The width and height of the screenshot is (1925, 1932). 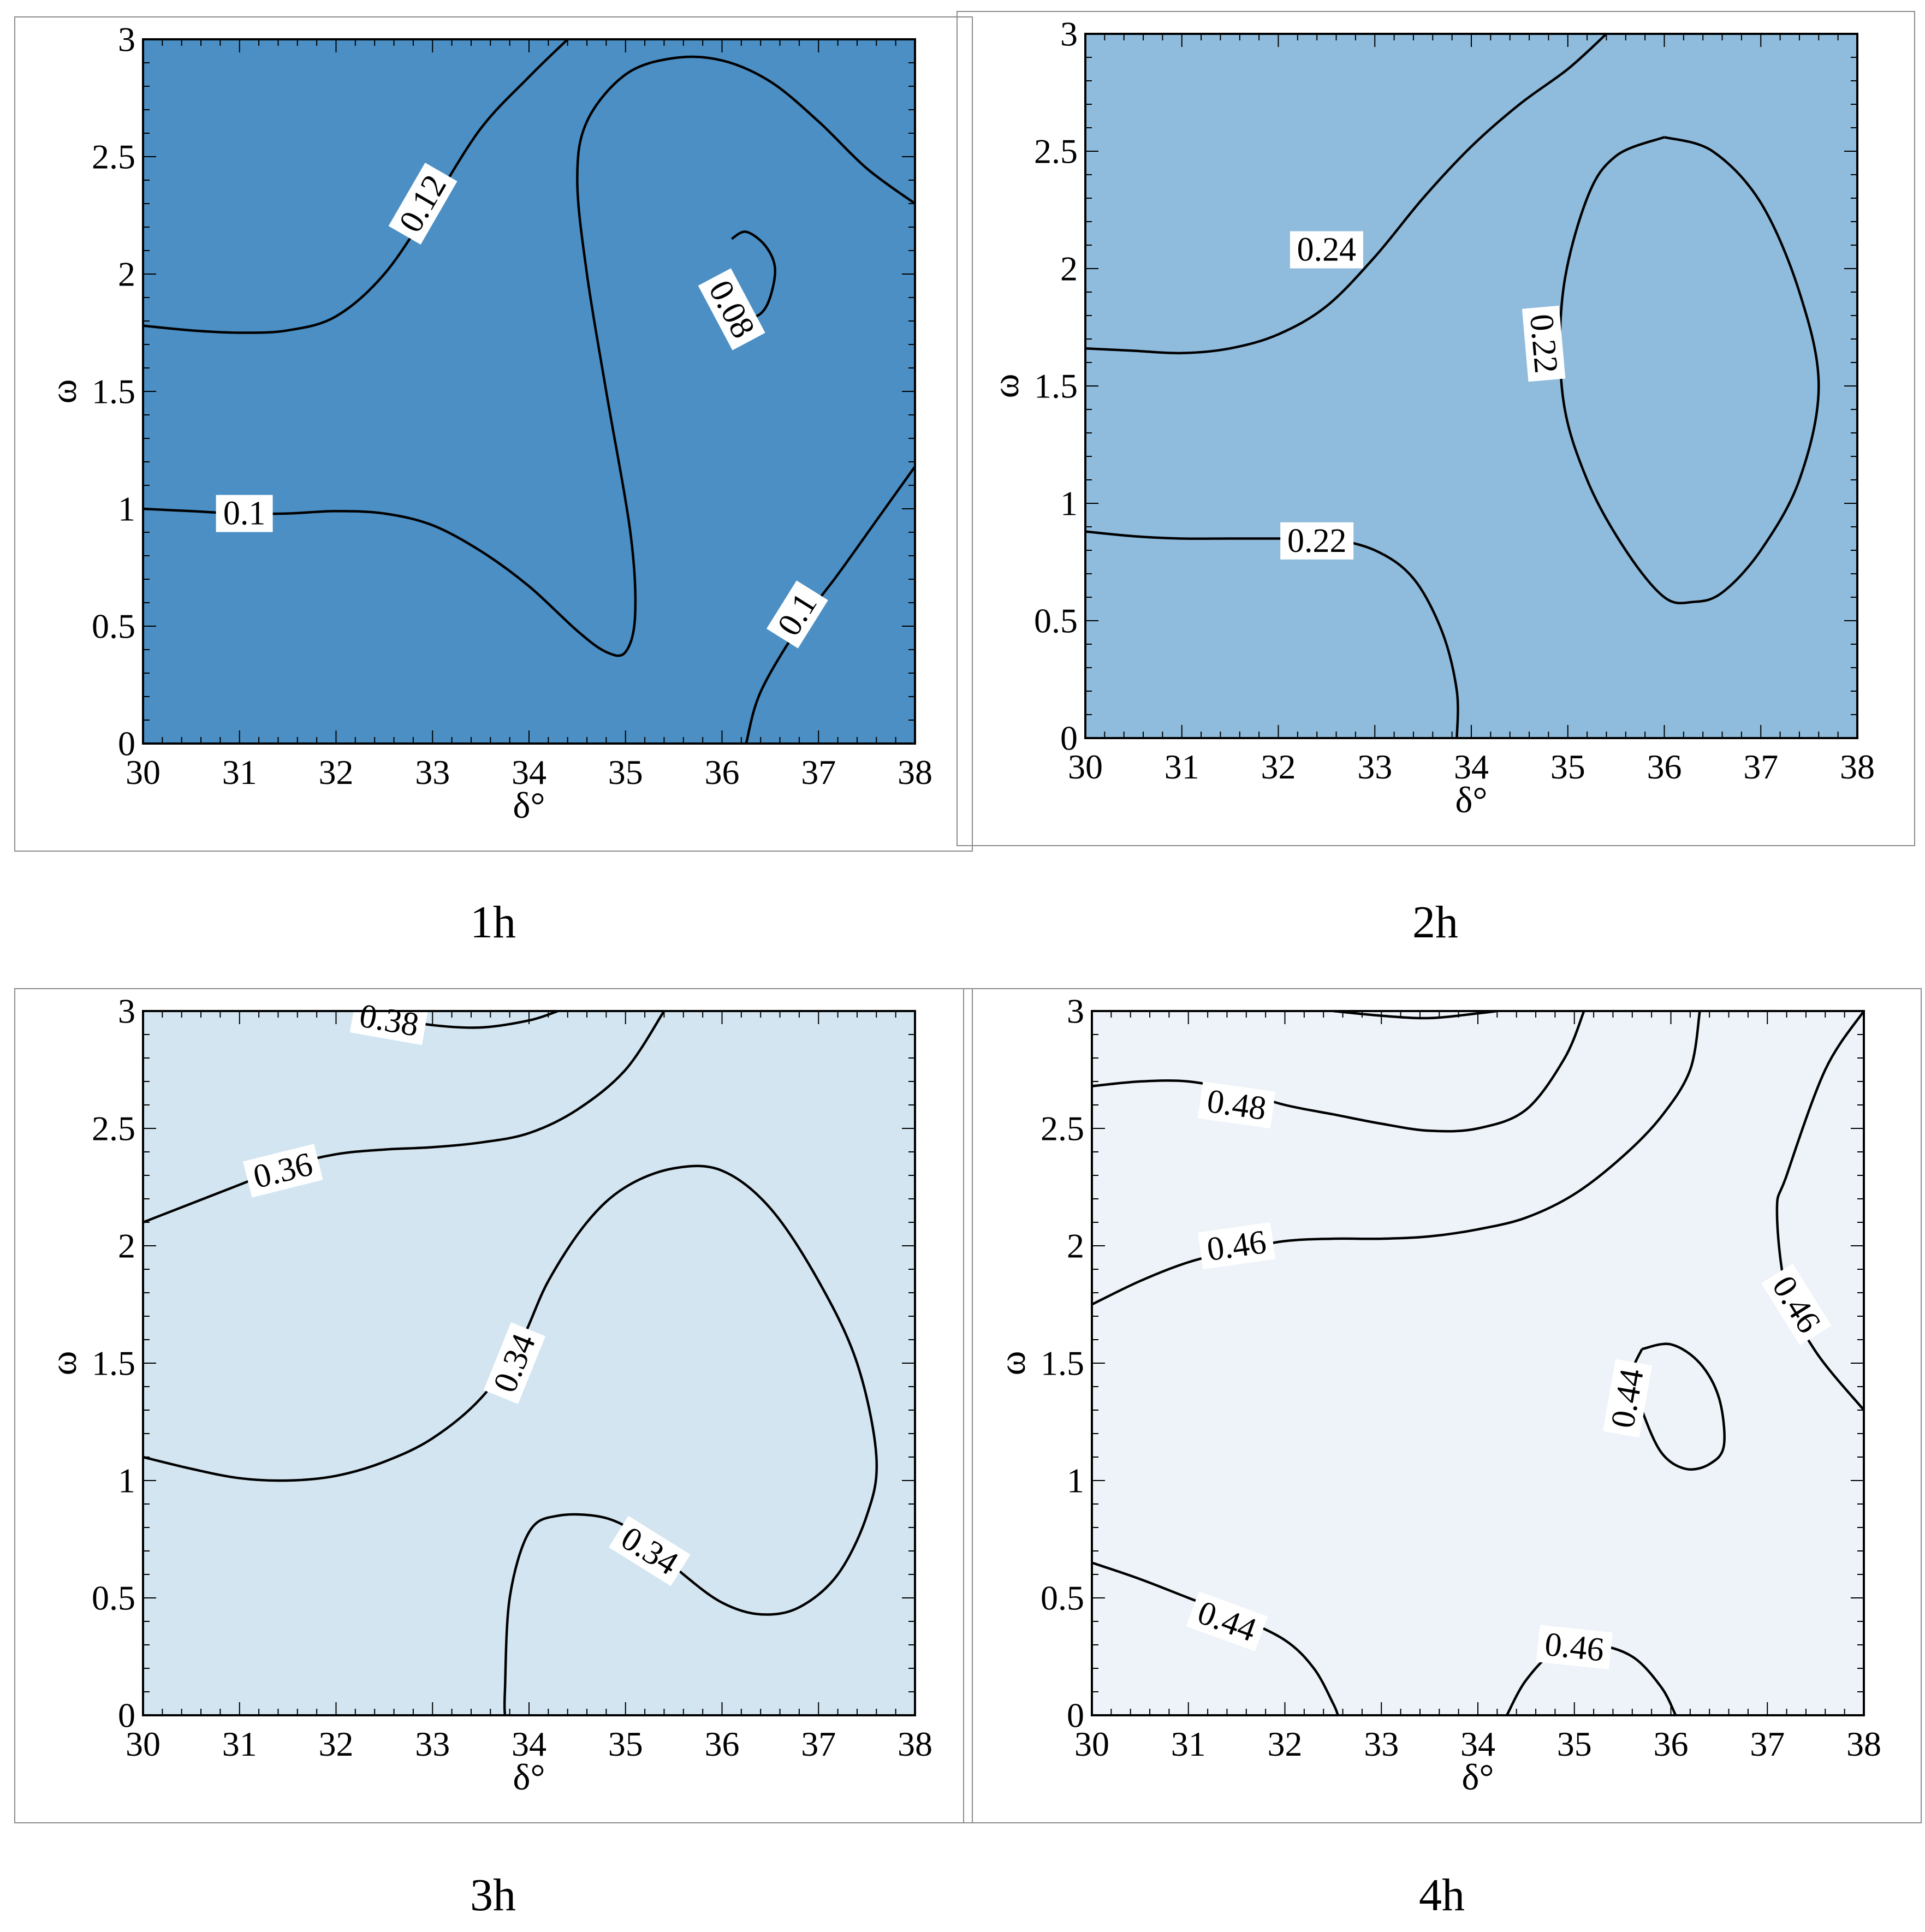 I want to click on panel-caption: 1h, so click(x=493, y=922).